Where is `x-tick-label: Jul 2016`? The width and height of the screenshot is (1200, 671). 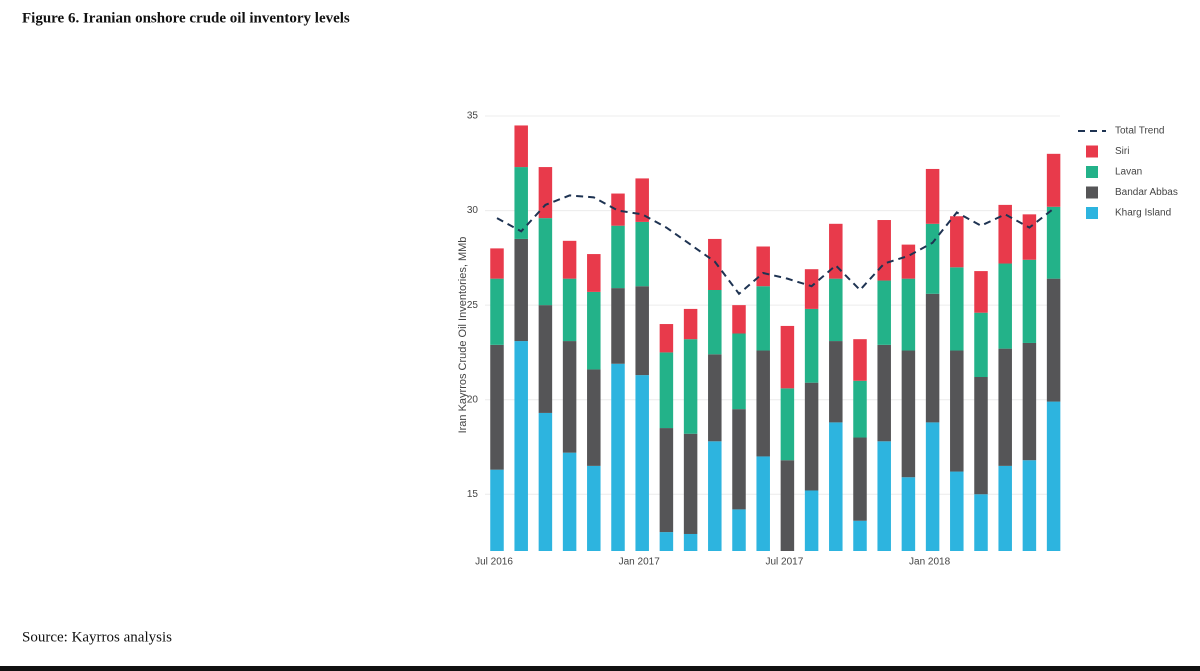
x-tick-label: Jul 2016 is located at coordinates (494, 562).